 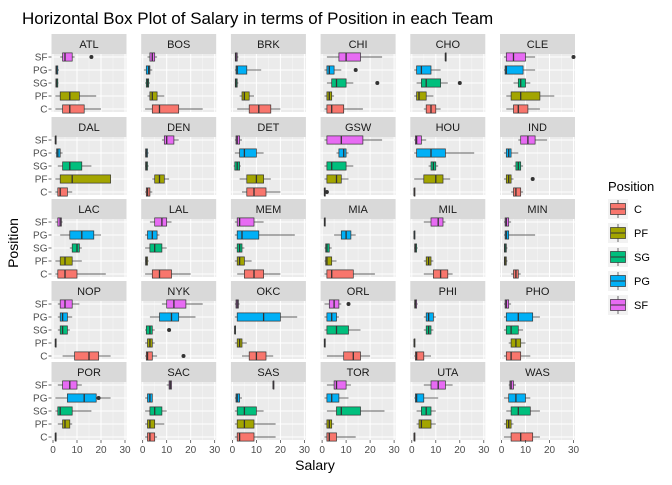 What do you see at coordinates (358, 128) in the screenshot?
I see `facet-strip-label: GSW` at bounding box center [358, 128].